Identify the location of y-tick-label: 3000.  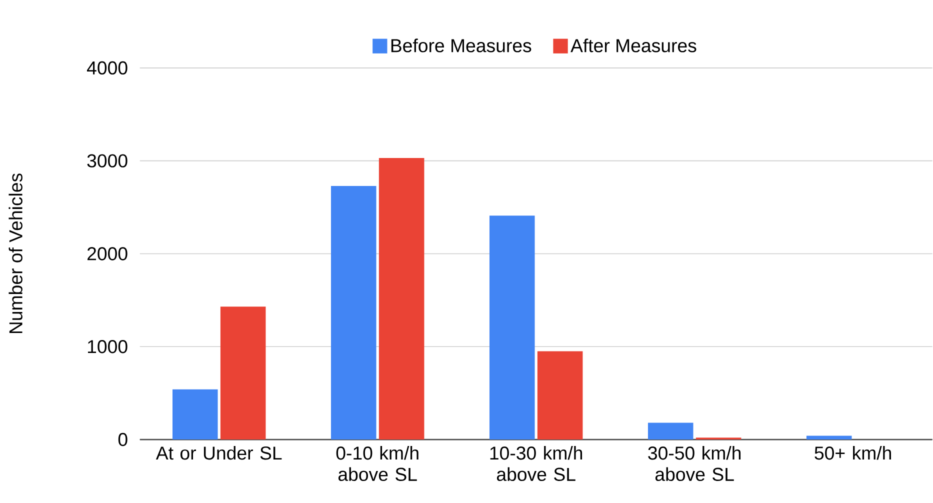
(107, 161).